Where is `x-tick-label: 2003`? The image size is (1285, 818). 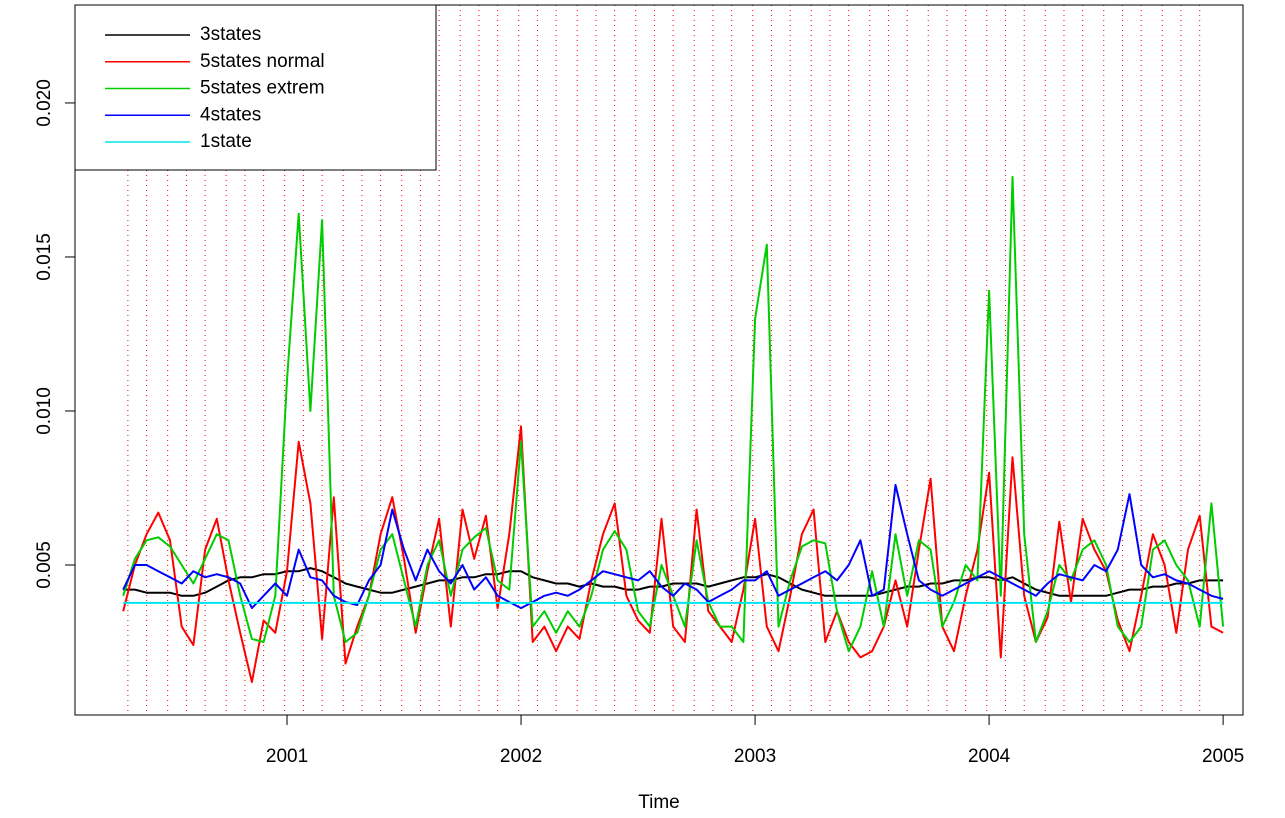 x-tick-label: 2003 is located at coordinates (755, 756).